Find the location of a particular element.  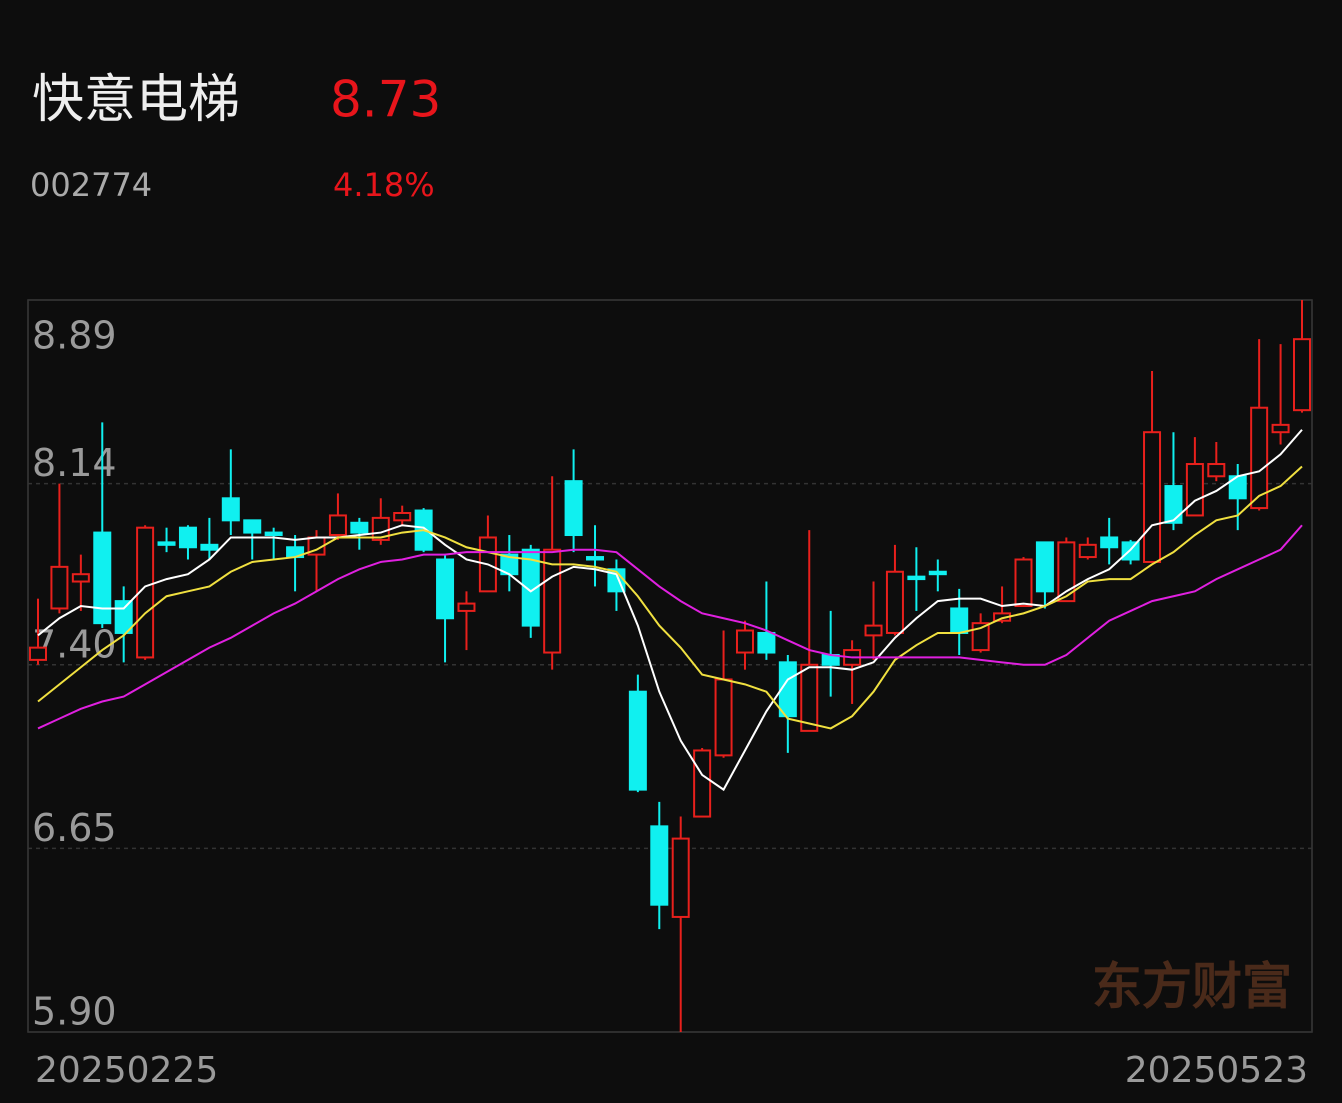

y-tick-label: 8.89 is located at coordinates (74, 336).